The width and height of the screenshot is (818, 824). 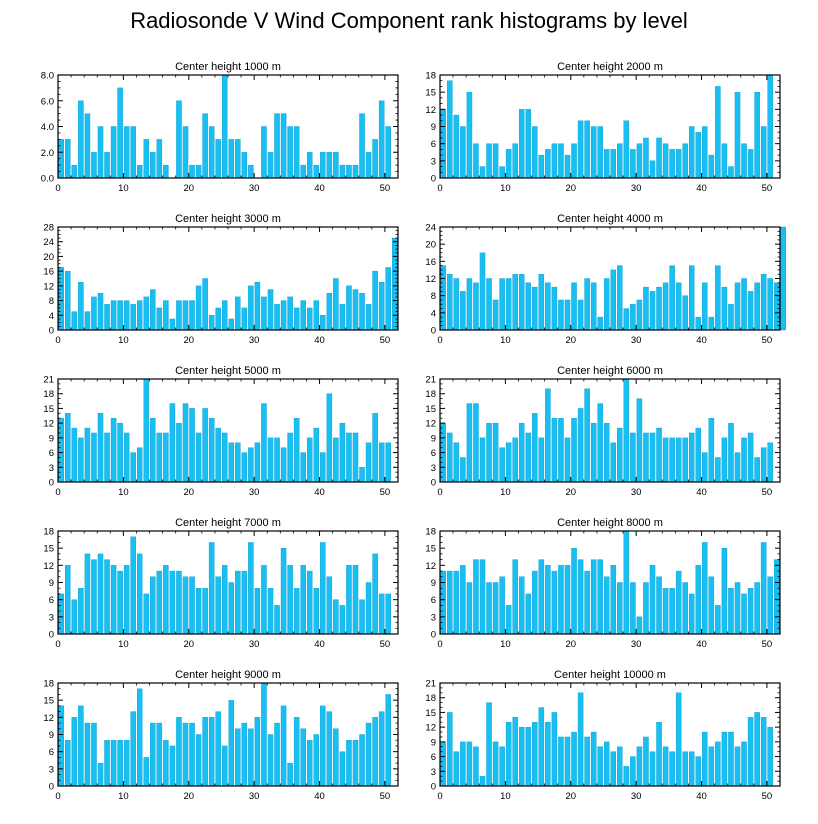 What do you see at coordinates (610, 675) in the screenshot?
I see `panel-title: Center height 10000 m` at bounding box center [610, 675].